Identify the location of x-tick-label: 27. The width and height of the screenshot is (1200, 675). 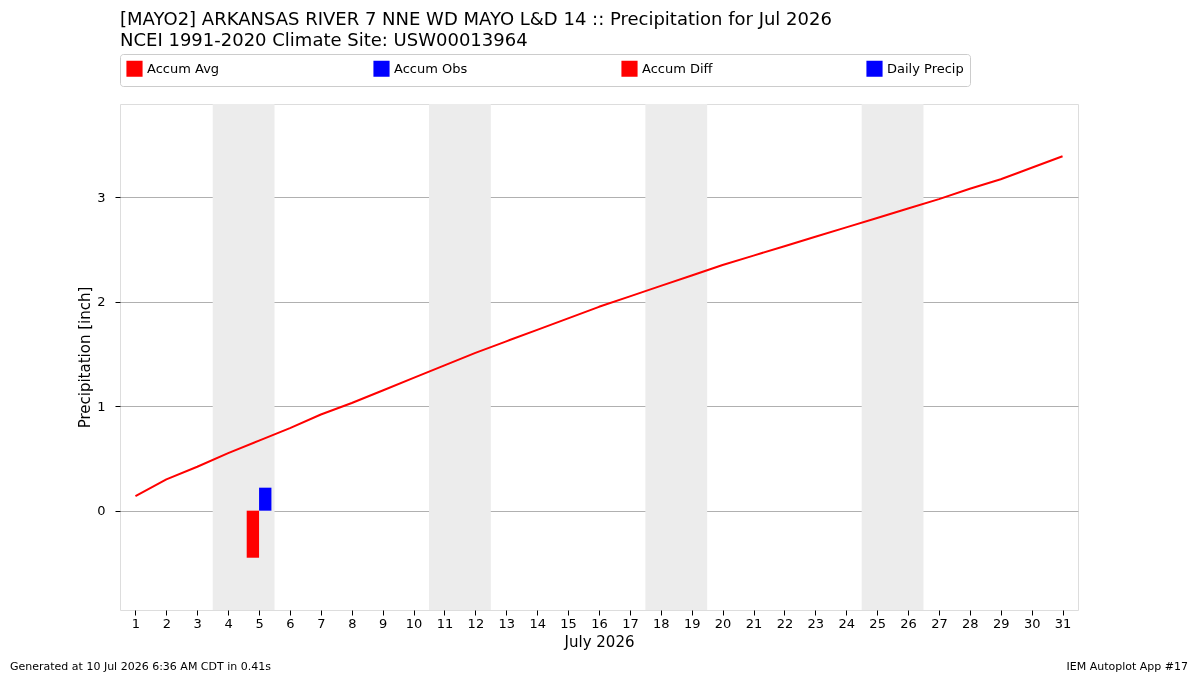
(939, 623).